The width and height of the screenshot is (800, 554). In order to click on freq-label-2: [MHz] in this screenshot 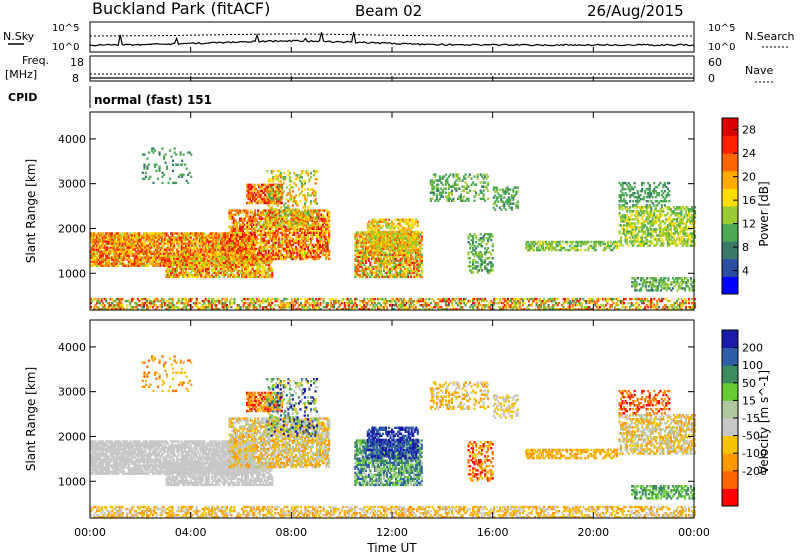, I will do `click(21, 74)`.